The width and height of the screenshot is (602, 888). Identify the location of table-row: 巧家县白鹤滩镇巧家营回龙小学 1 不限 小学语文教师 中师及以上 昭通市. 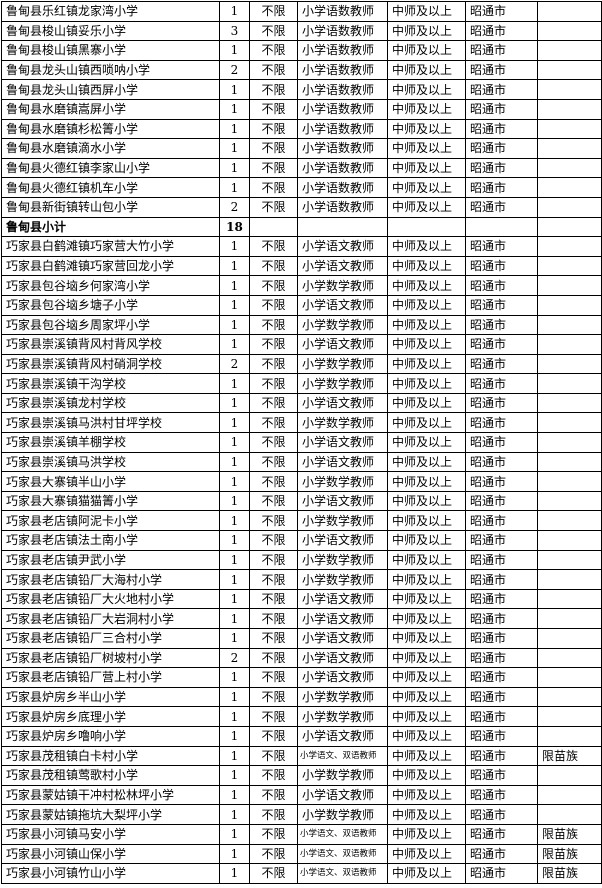
(301, 266).